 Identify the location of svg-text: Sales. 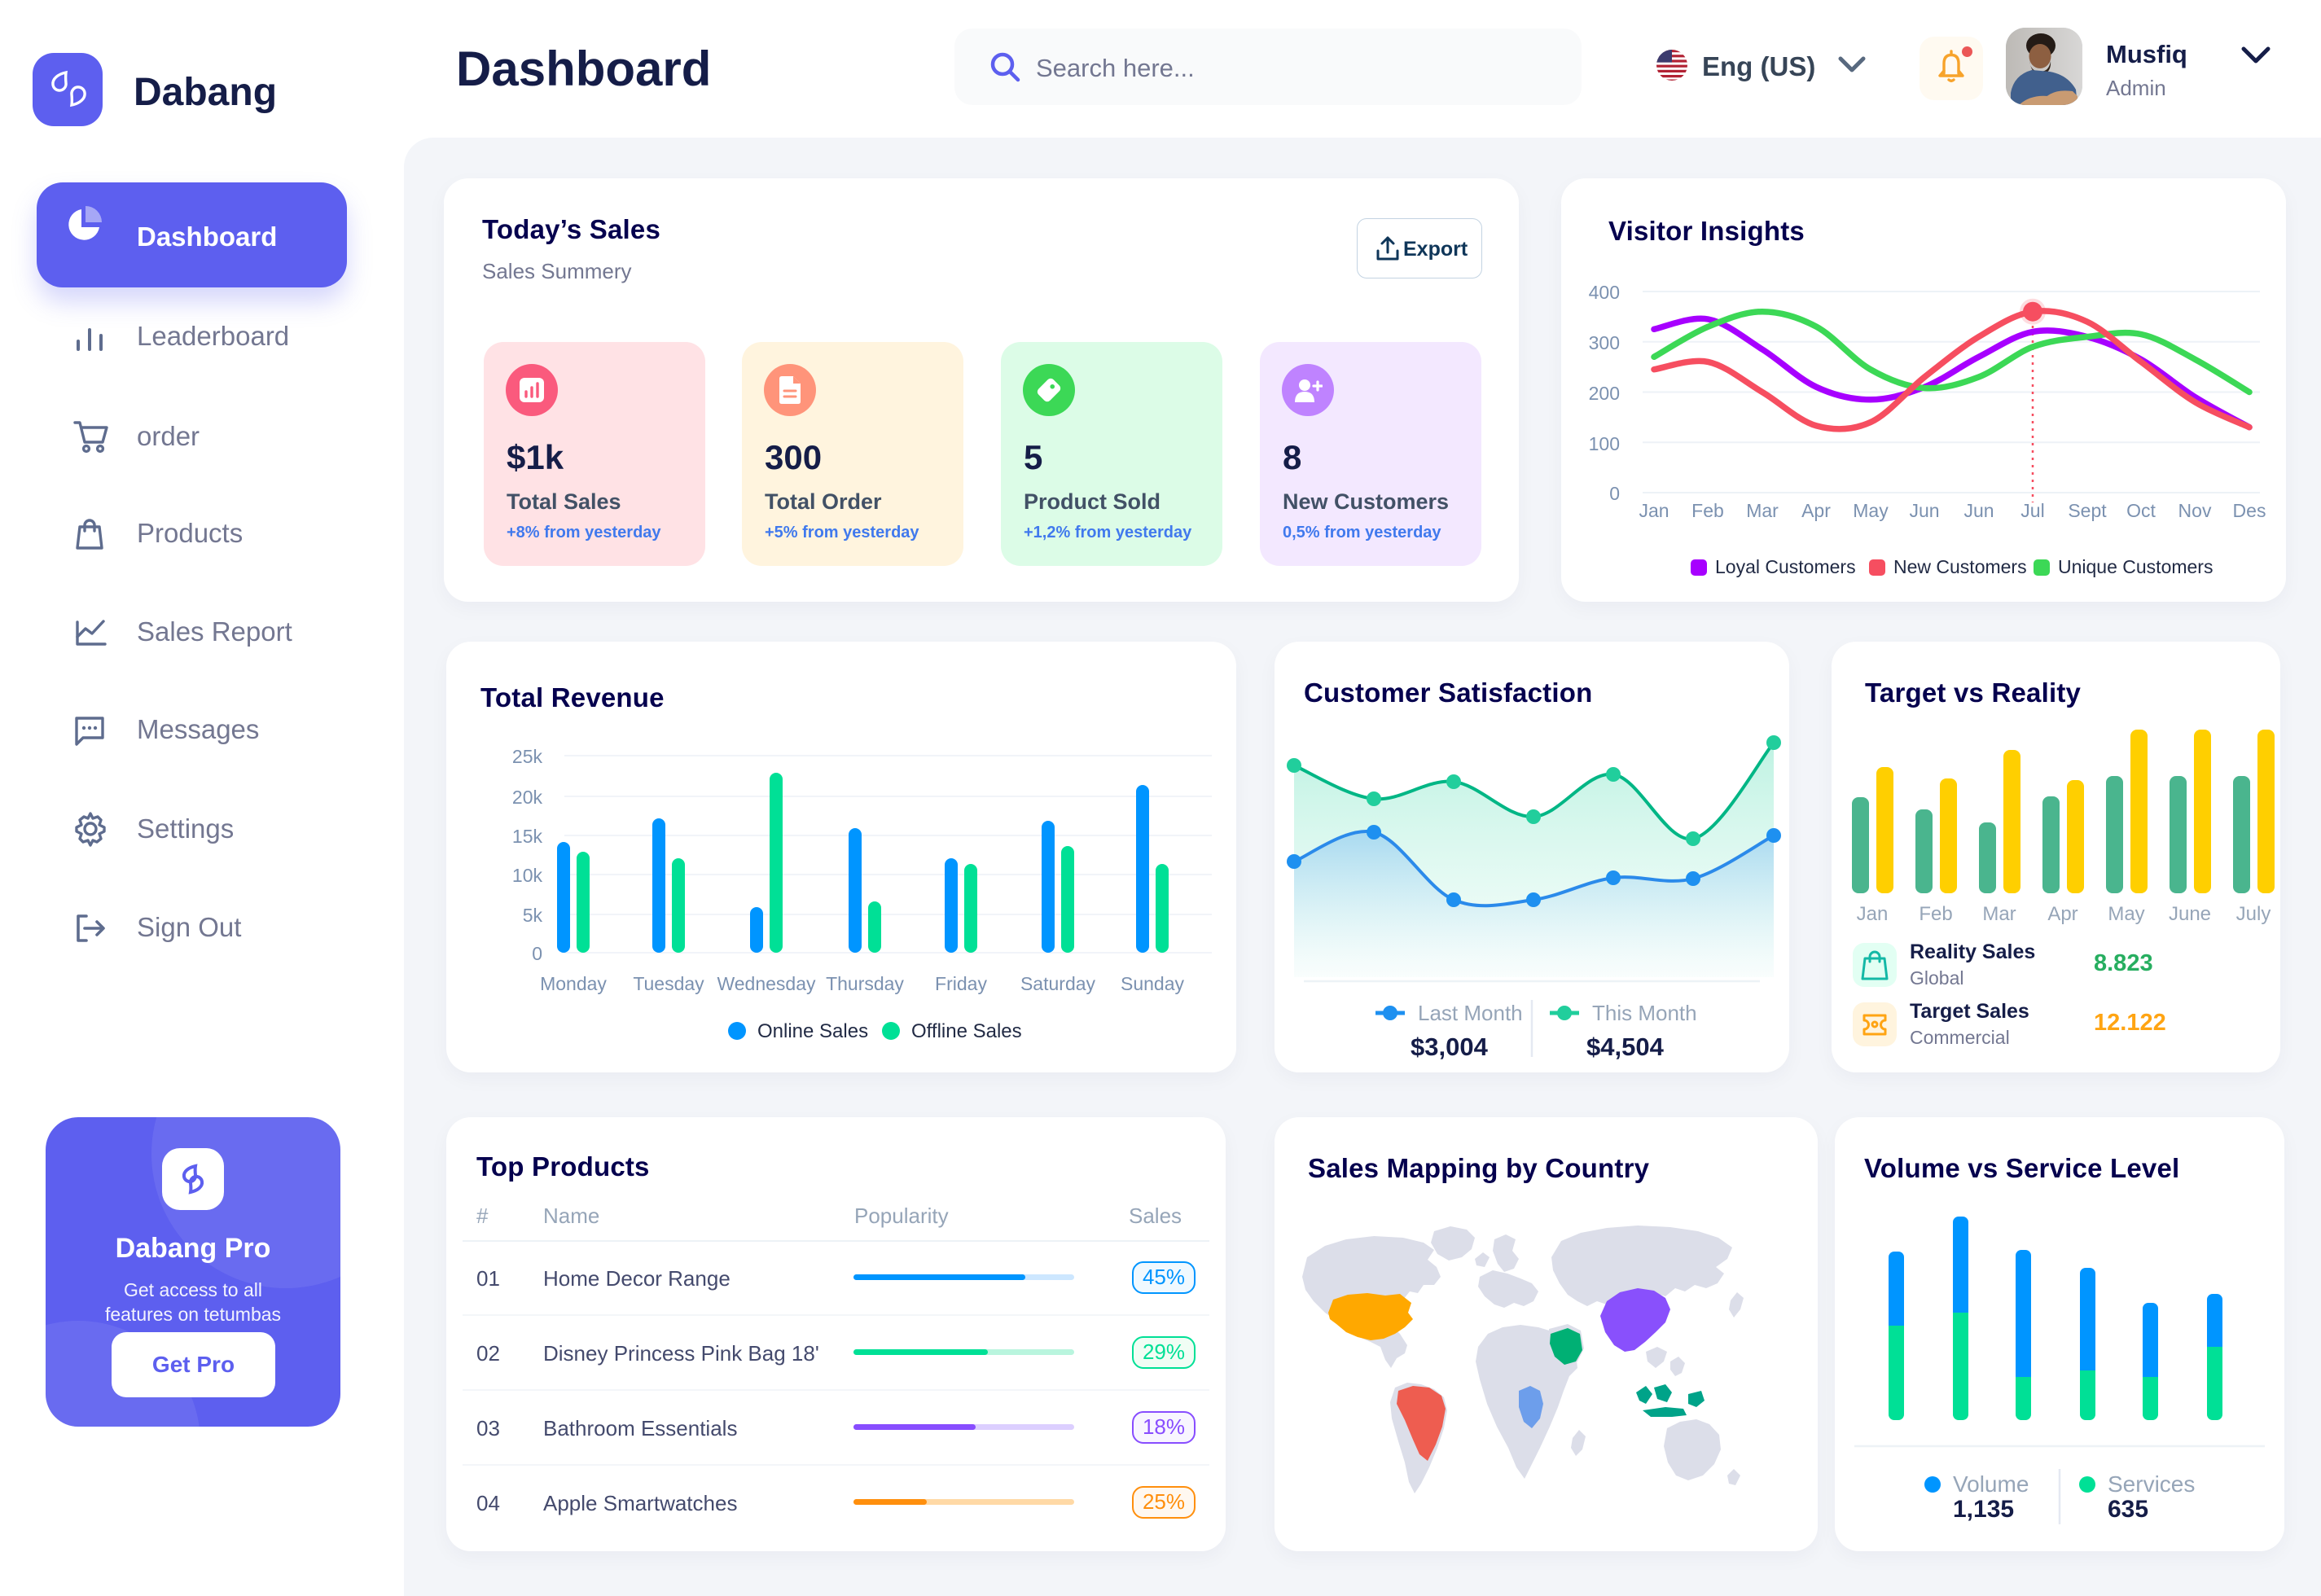
(1155, 1216).